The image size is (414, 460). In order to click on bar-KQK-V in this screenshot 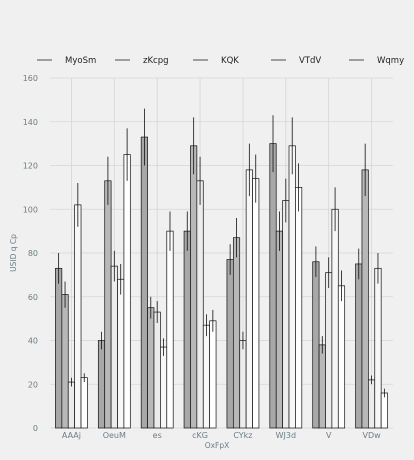, I will do `click(329, 350)`.